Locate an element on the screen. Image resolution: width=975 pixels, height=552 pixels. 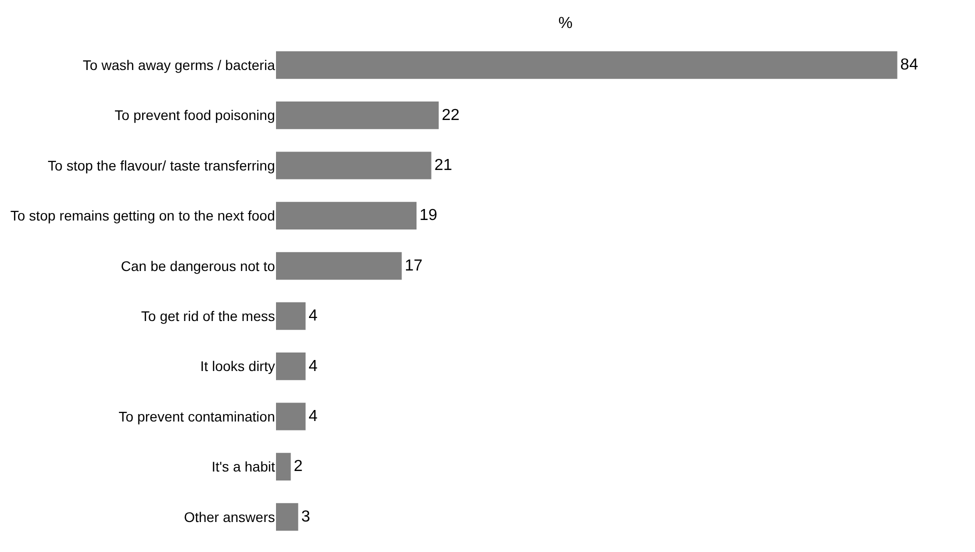
y-tick-label: To get rid of the mess is located at coordinates (208, 316).